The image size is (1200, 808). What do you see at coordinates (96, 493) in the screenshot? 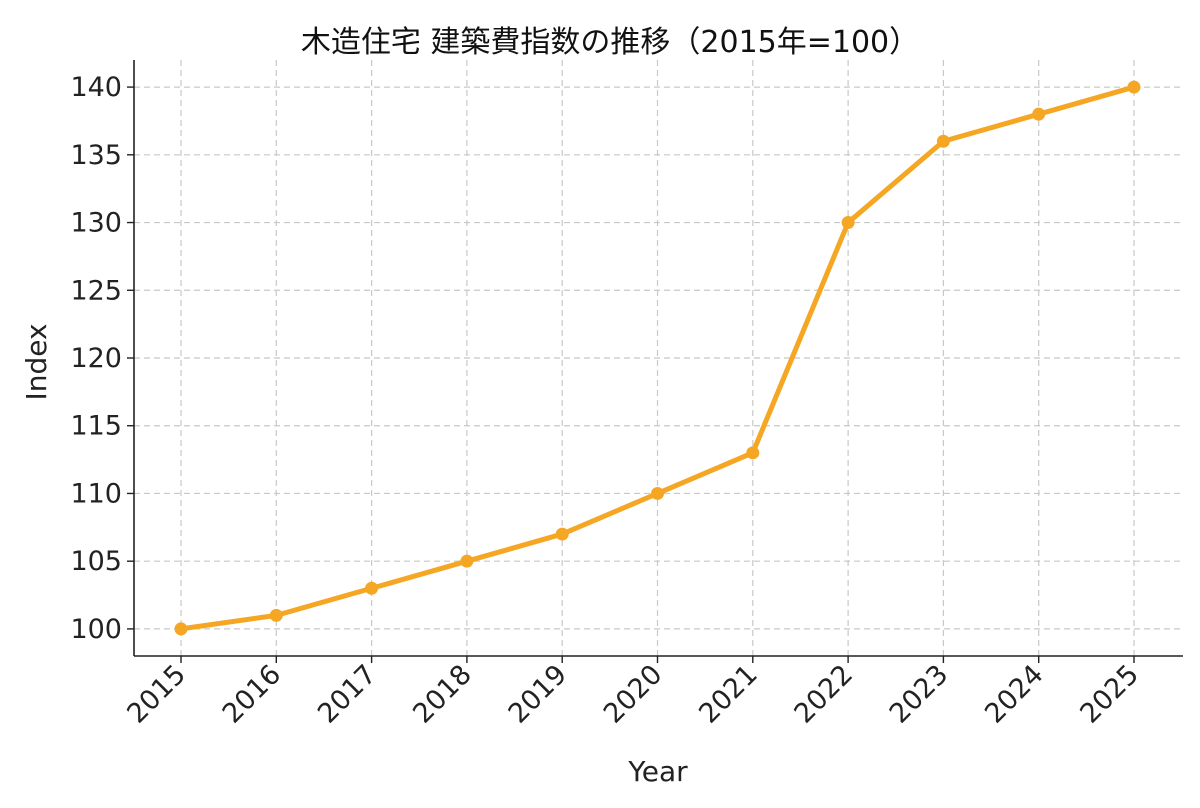
I see `y-tick-label: 110` at bounding box center [96, 493].